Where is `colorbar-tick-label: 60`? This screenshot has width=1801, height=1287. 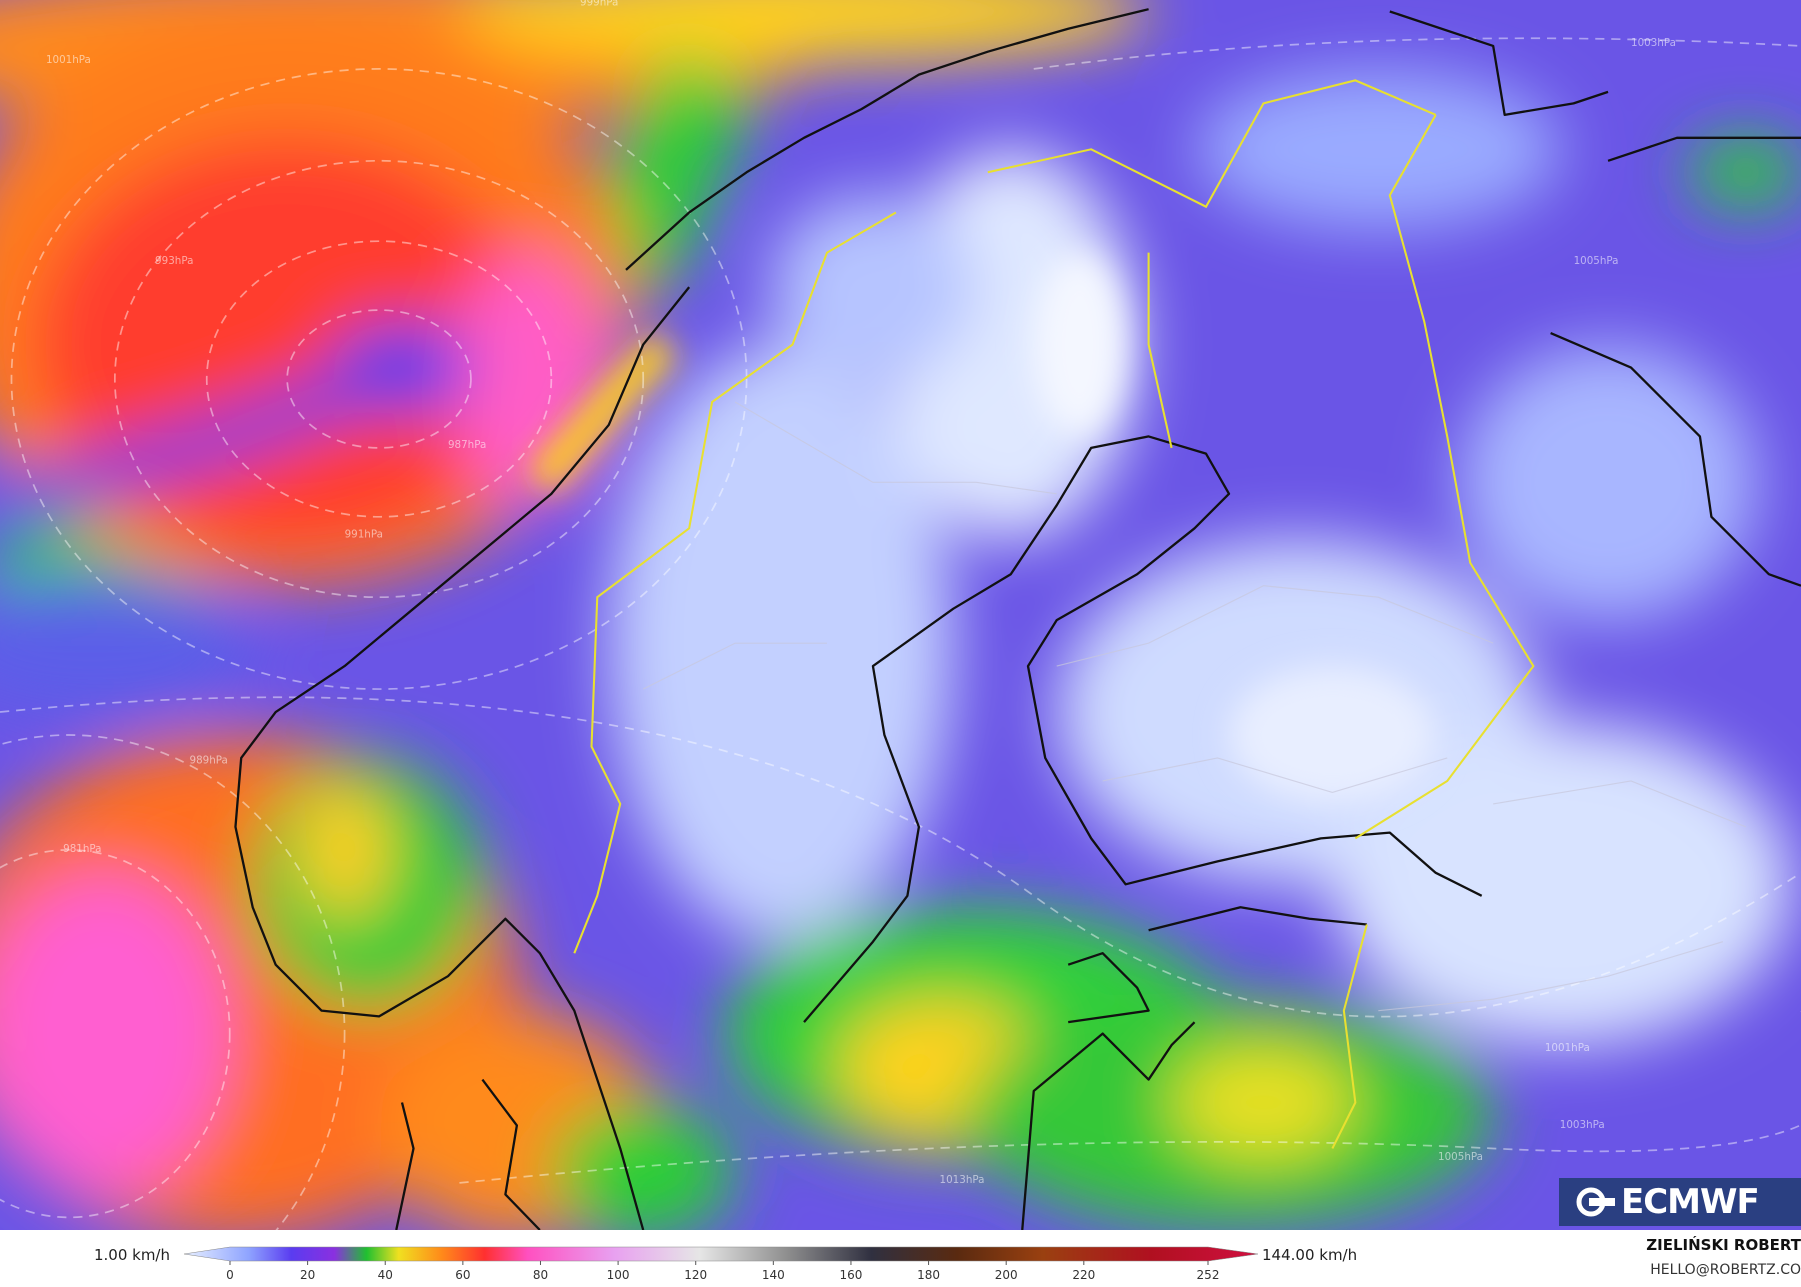 colorbar-tick-label: 60 is located at coordinates (462, 1275).